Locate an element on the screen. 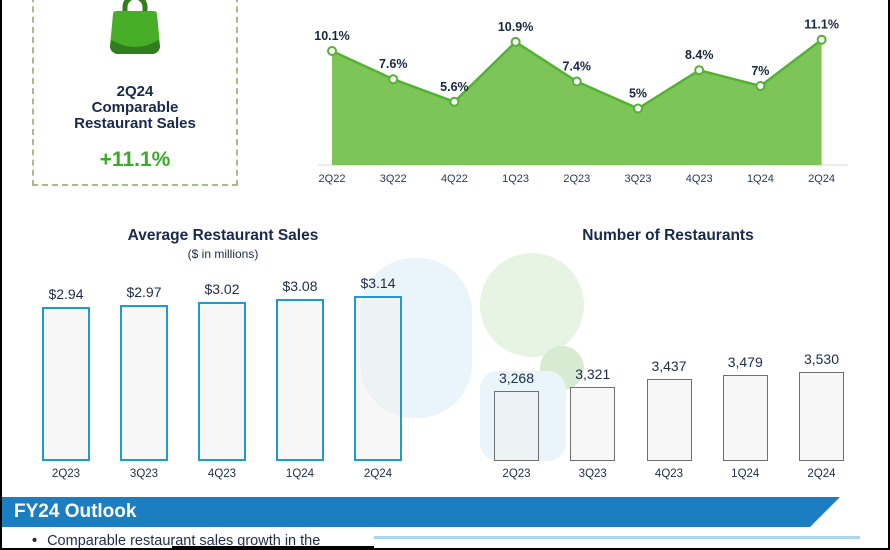  bar-value-label: $3.02 is located at coordinates (222, 289).